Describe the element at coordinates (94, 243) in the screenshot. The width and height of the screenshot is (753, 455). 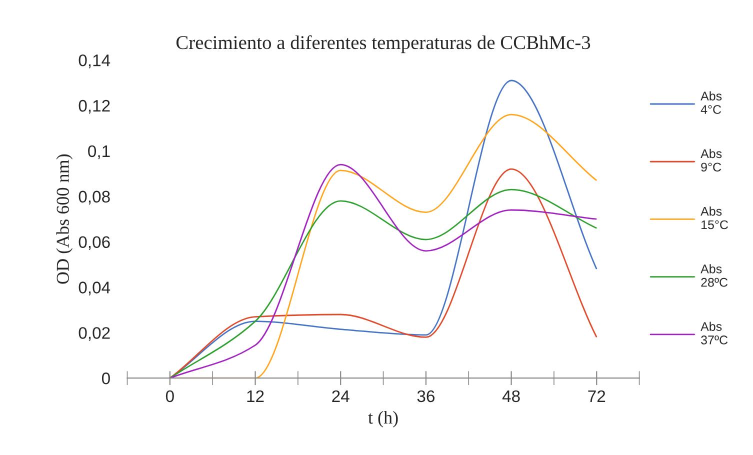
I see `y-tick-label: 0,06` at that location.